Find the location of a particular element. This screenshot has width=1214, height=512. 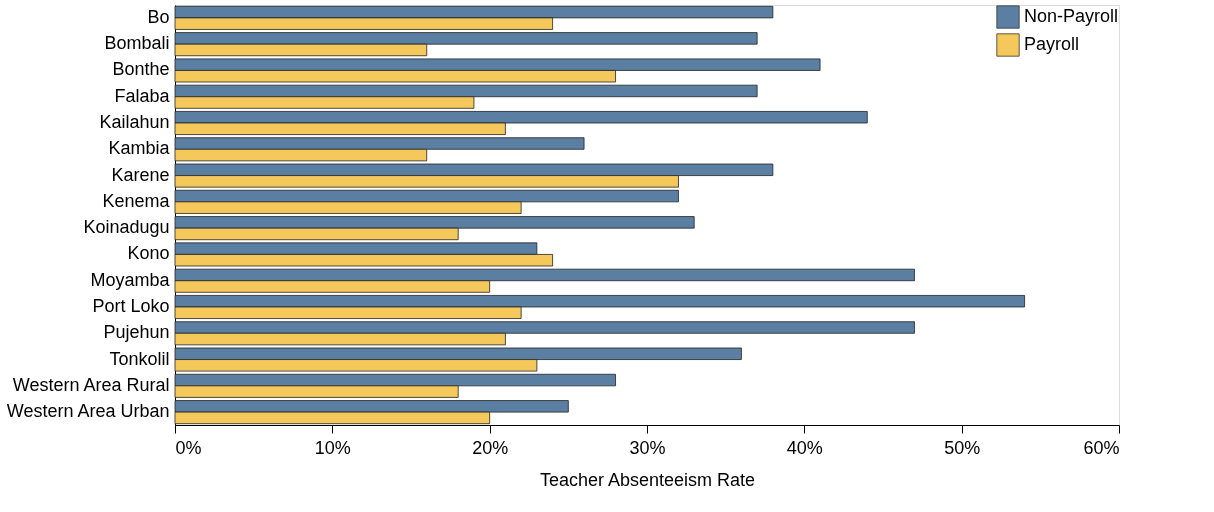

y-tick-label: Port Loko is located at coordinates (131, 305).